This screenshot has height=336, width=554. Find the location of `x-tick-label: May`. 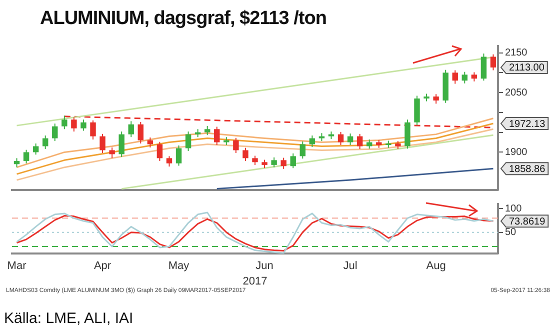

x-tick-label: May is located at coordinates (179, 266).